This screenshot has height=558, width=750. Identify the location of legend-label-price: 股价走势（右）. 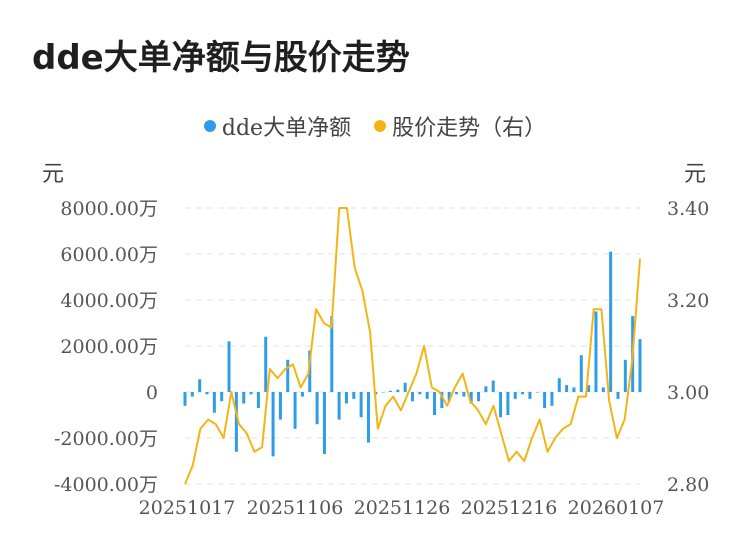
(469, 128).